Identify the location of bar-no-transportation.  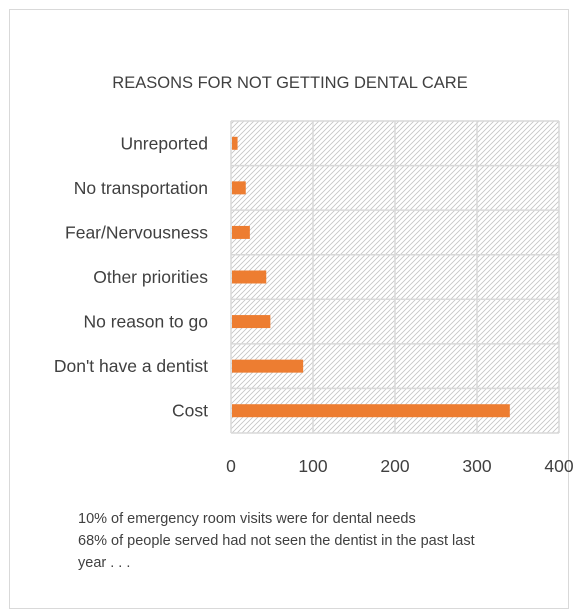
(239, 188).